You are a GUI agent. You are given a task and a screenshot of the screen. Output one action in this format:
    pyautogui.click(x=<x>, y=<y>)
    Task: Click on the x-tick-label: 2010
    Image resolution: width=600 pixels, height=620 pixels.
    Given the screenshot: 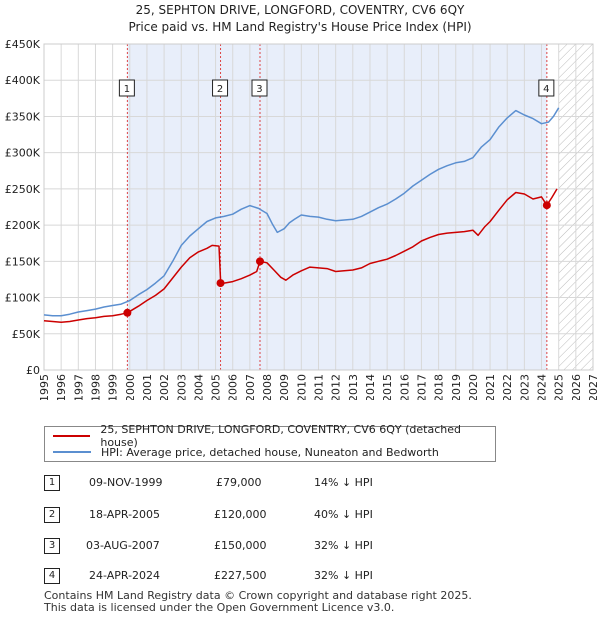 What is the action you would take?
    pyautogui.click(x=301, y=387)
    